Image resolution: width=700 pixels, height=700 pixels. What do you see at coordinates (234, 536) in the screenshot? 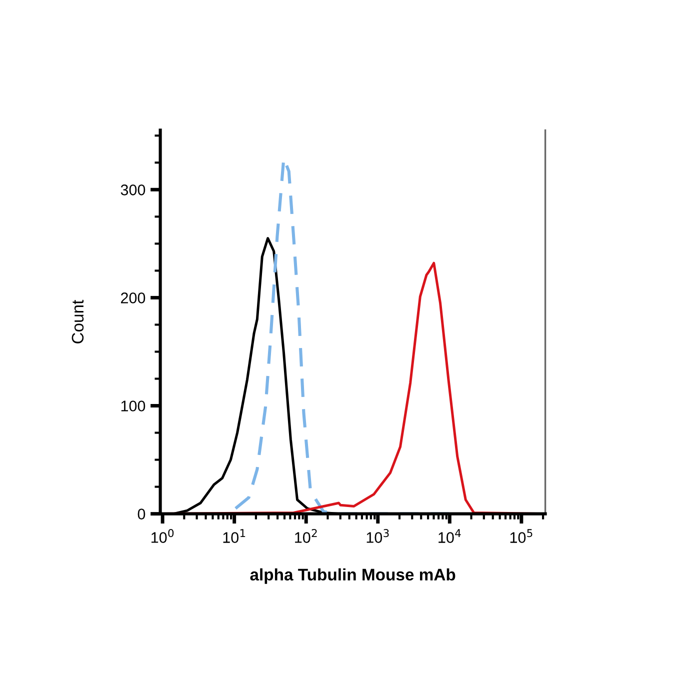
I see `x-tick-label: 10$^{1}$` at bounding box center [234, 536].